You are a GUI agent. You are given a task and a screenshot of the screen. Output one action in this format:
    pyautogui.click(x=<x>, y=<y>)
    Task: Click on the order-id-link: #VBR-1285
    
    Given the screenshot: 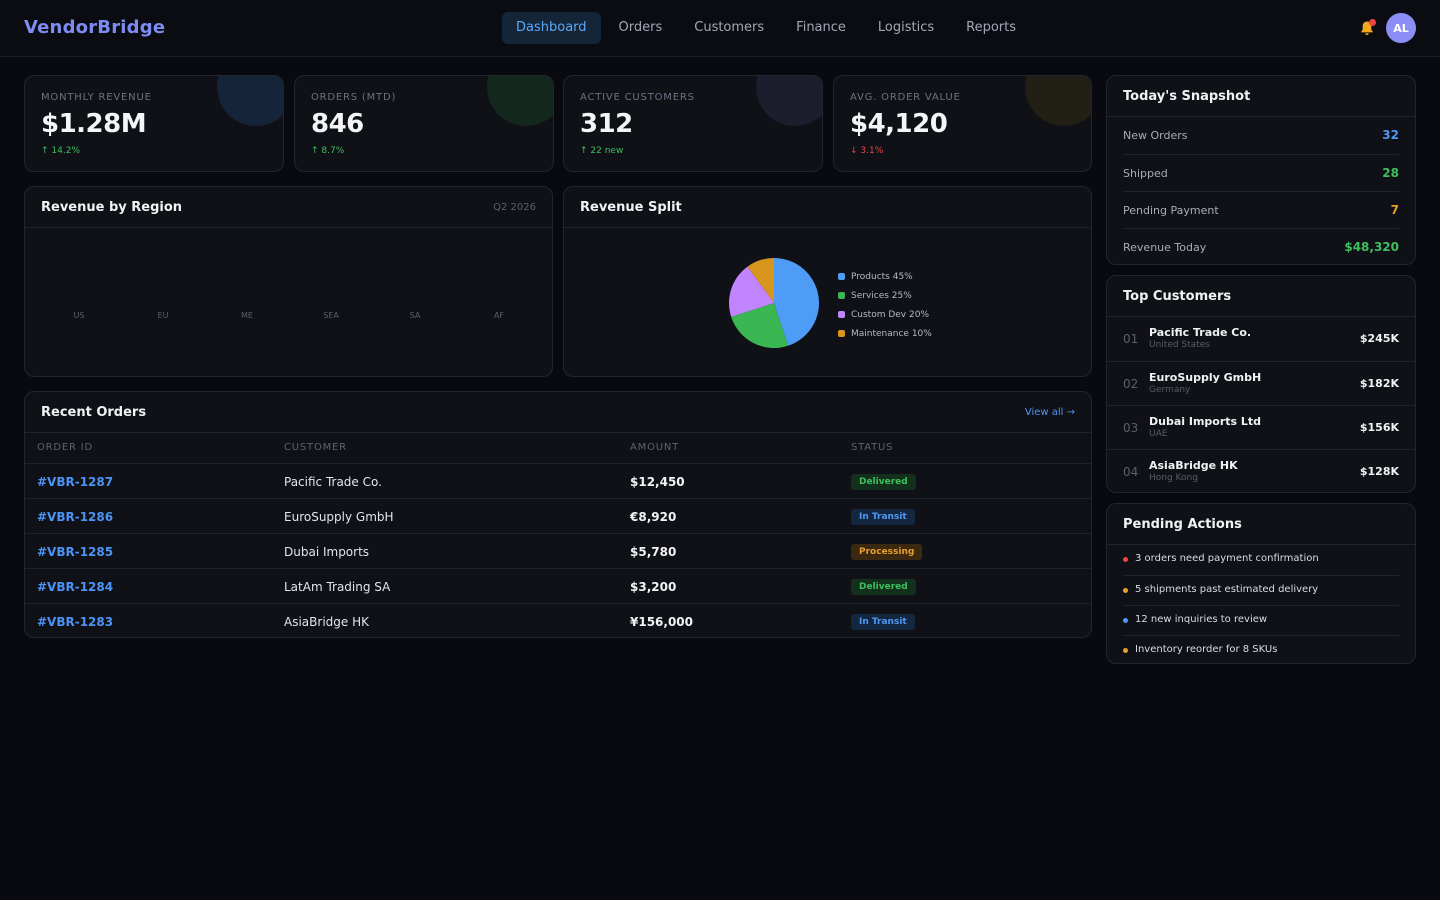 What is the action you would take?
    pyautogui.click(x=75, y=552)
    